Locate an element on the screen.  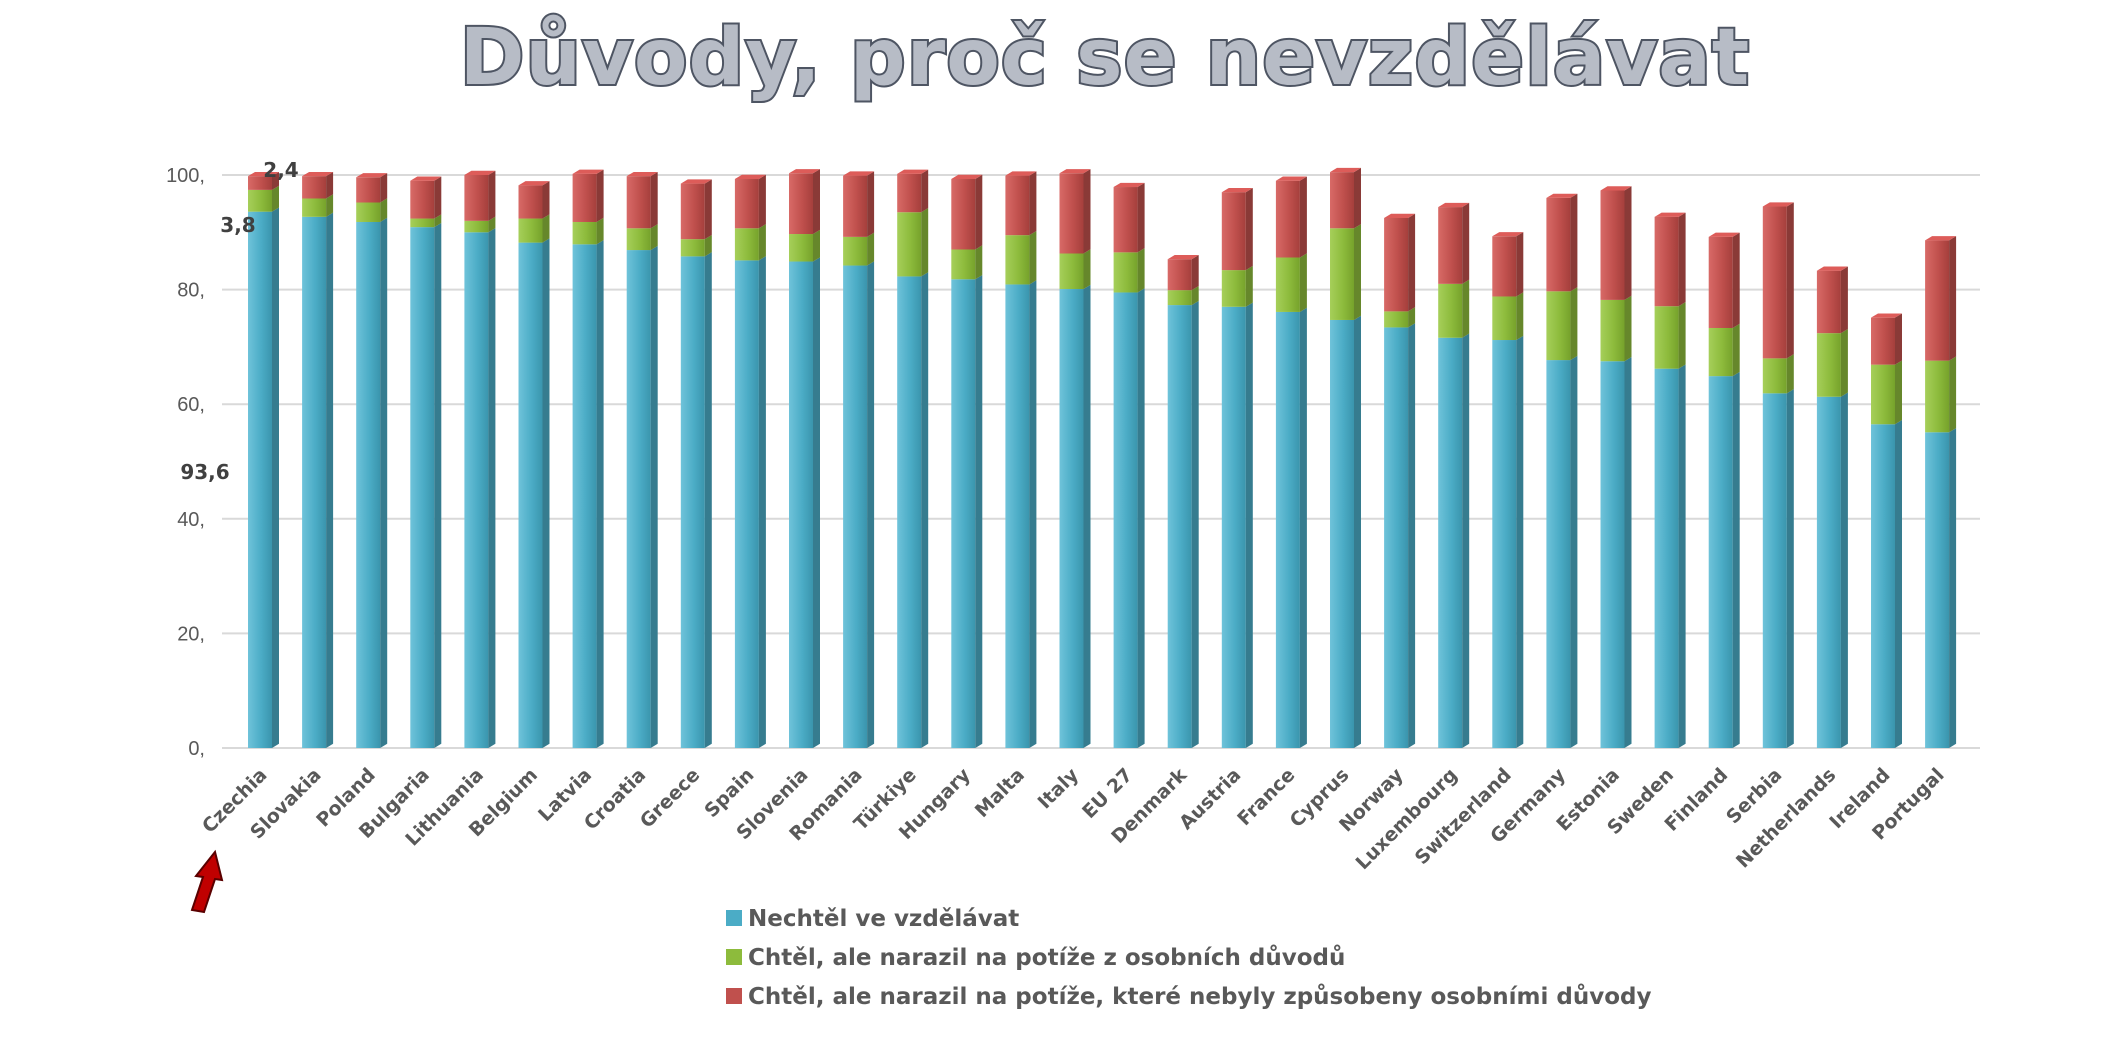
x-tick-label: Netherlands is located at coordinates (1786, 818).